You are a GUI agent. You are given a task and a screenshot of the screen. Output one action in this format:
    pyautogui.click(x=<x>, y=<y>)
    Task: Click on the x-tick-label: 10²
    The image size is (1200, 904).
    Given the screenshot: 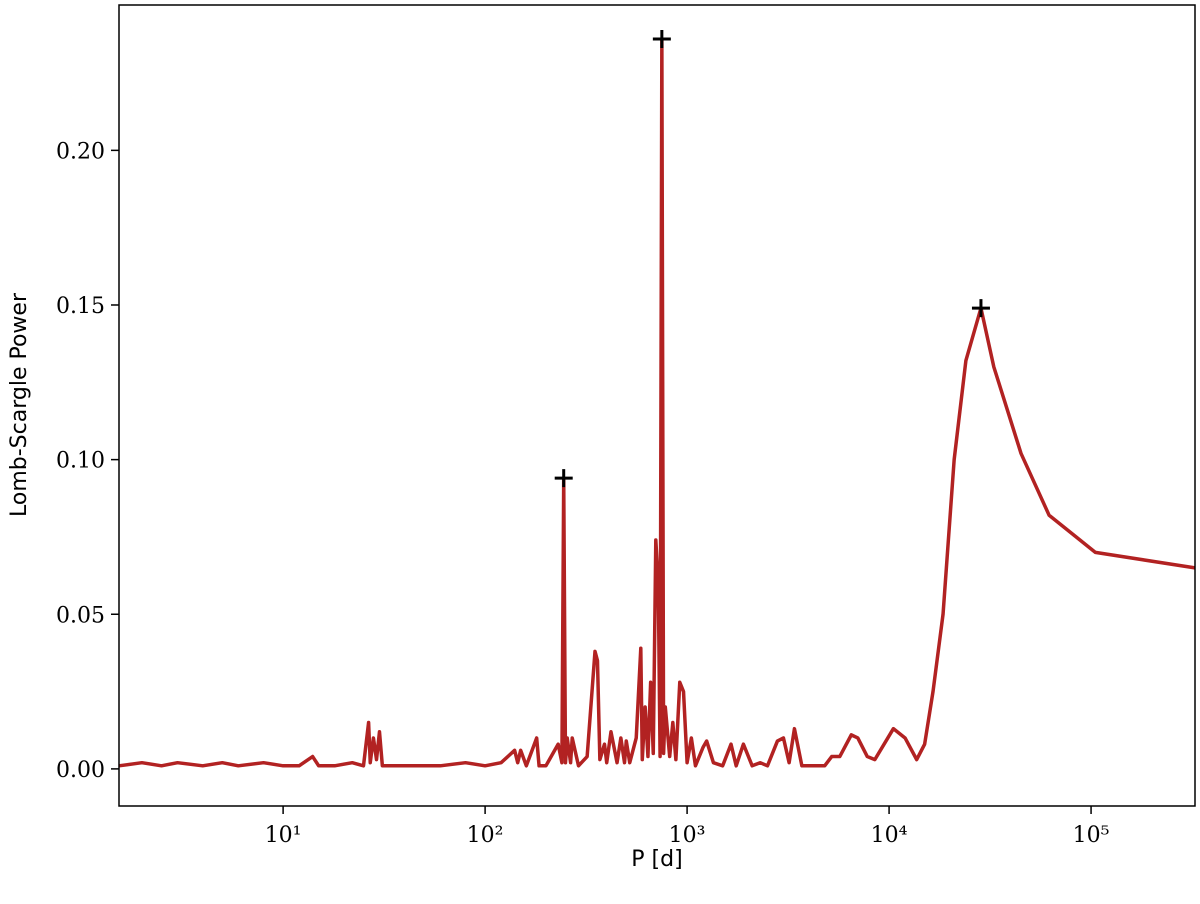 What is the action you would take?
    pyautogui.click(x=485, y=835)
    